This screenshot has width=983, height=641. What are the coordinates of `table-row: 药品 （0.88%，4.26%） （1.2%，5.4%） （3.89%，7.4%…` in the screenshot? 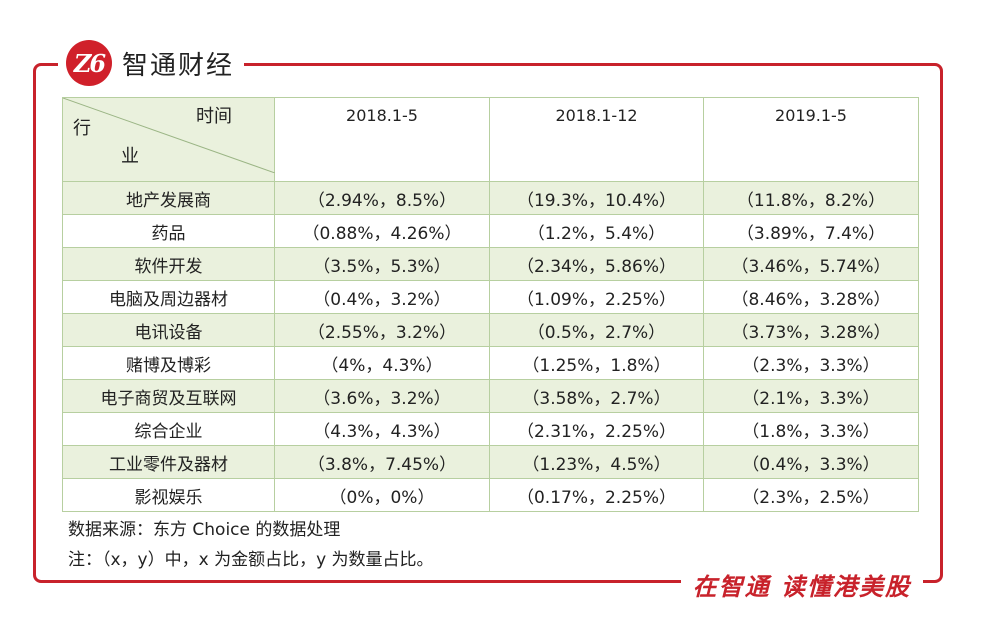 It's located at (490, 231).